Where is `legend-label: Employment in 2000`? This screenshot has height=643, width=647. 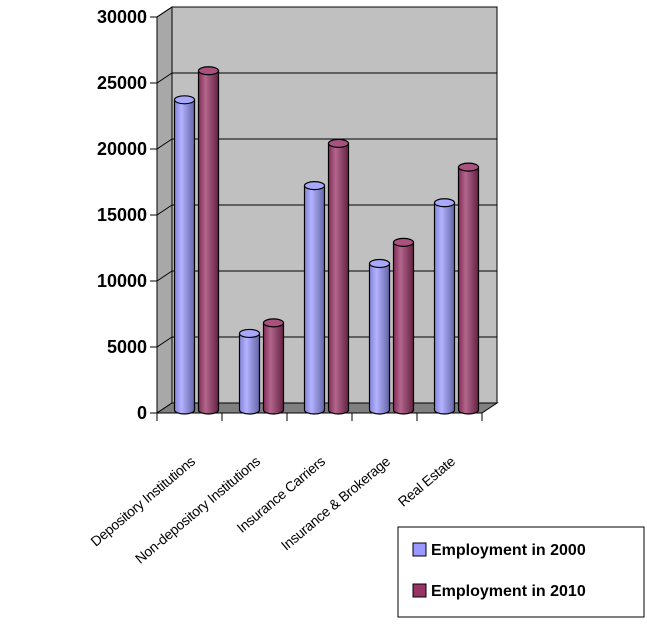
legend-label: Employment in 2000 is located at coordinates (508, 550).